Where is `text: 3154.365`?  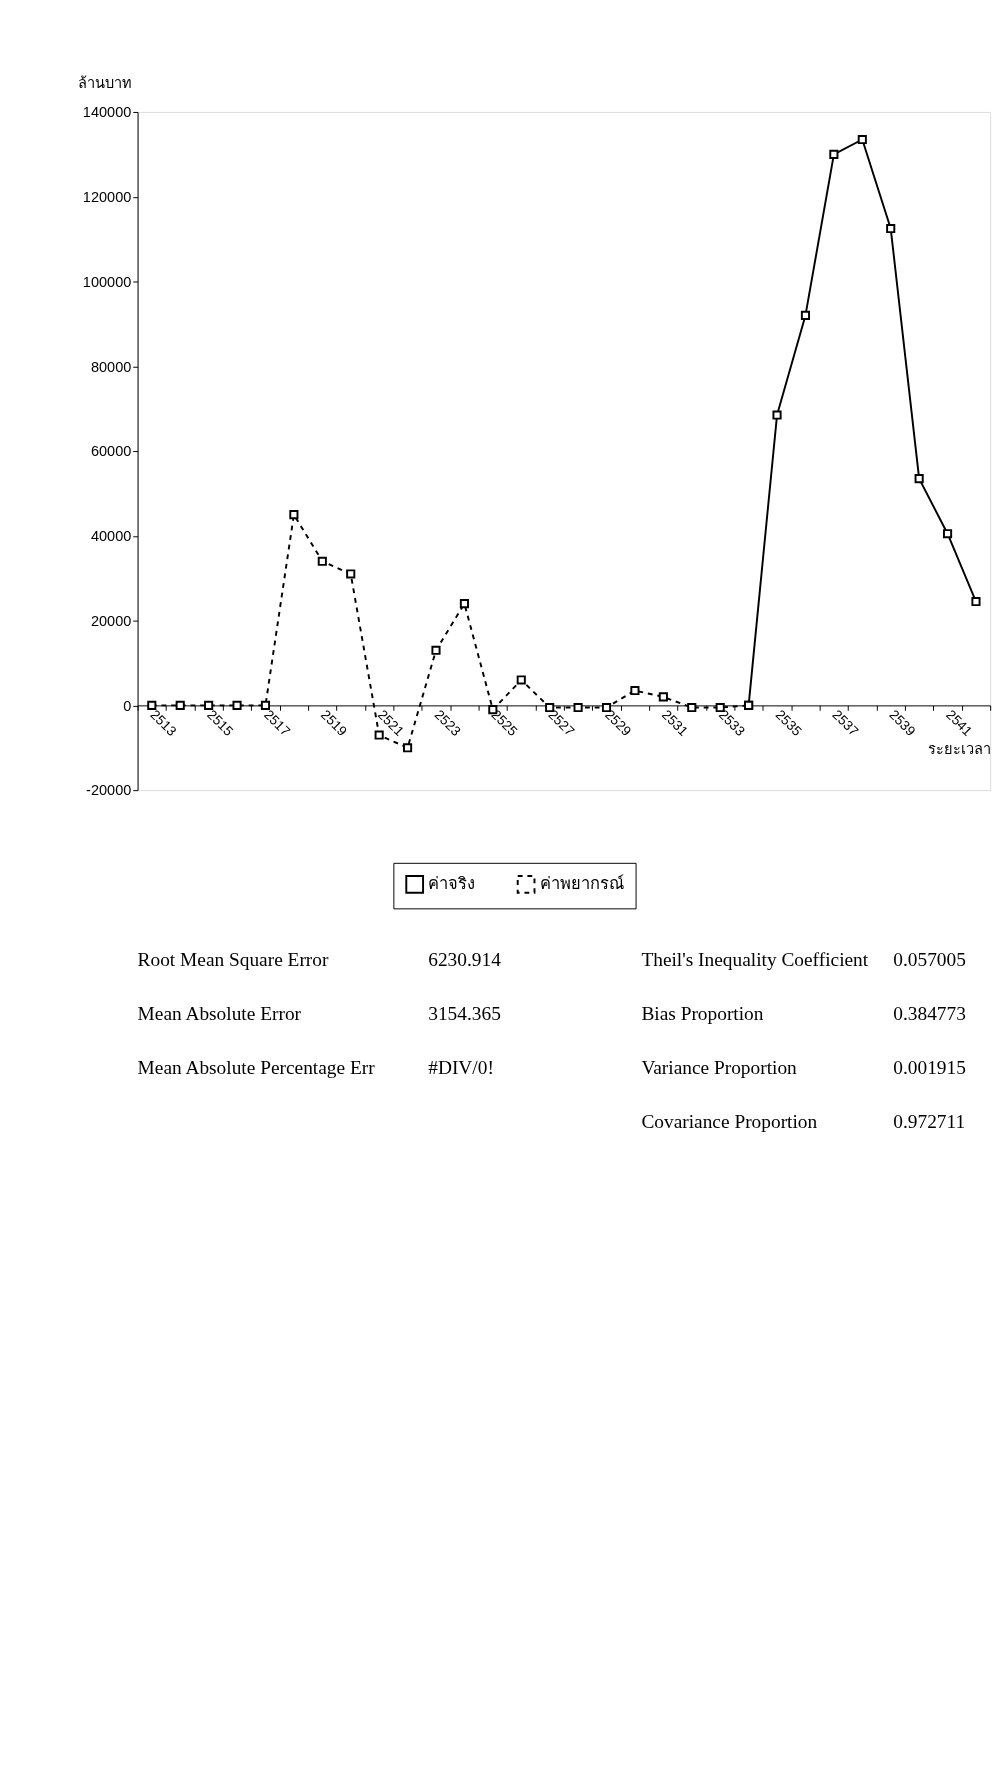 text: 3154.365 is located at coordinates (464, 1013).